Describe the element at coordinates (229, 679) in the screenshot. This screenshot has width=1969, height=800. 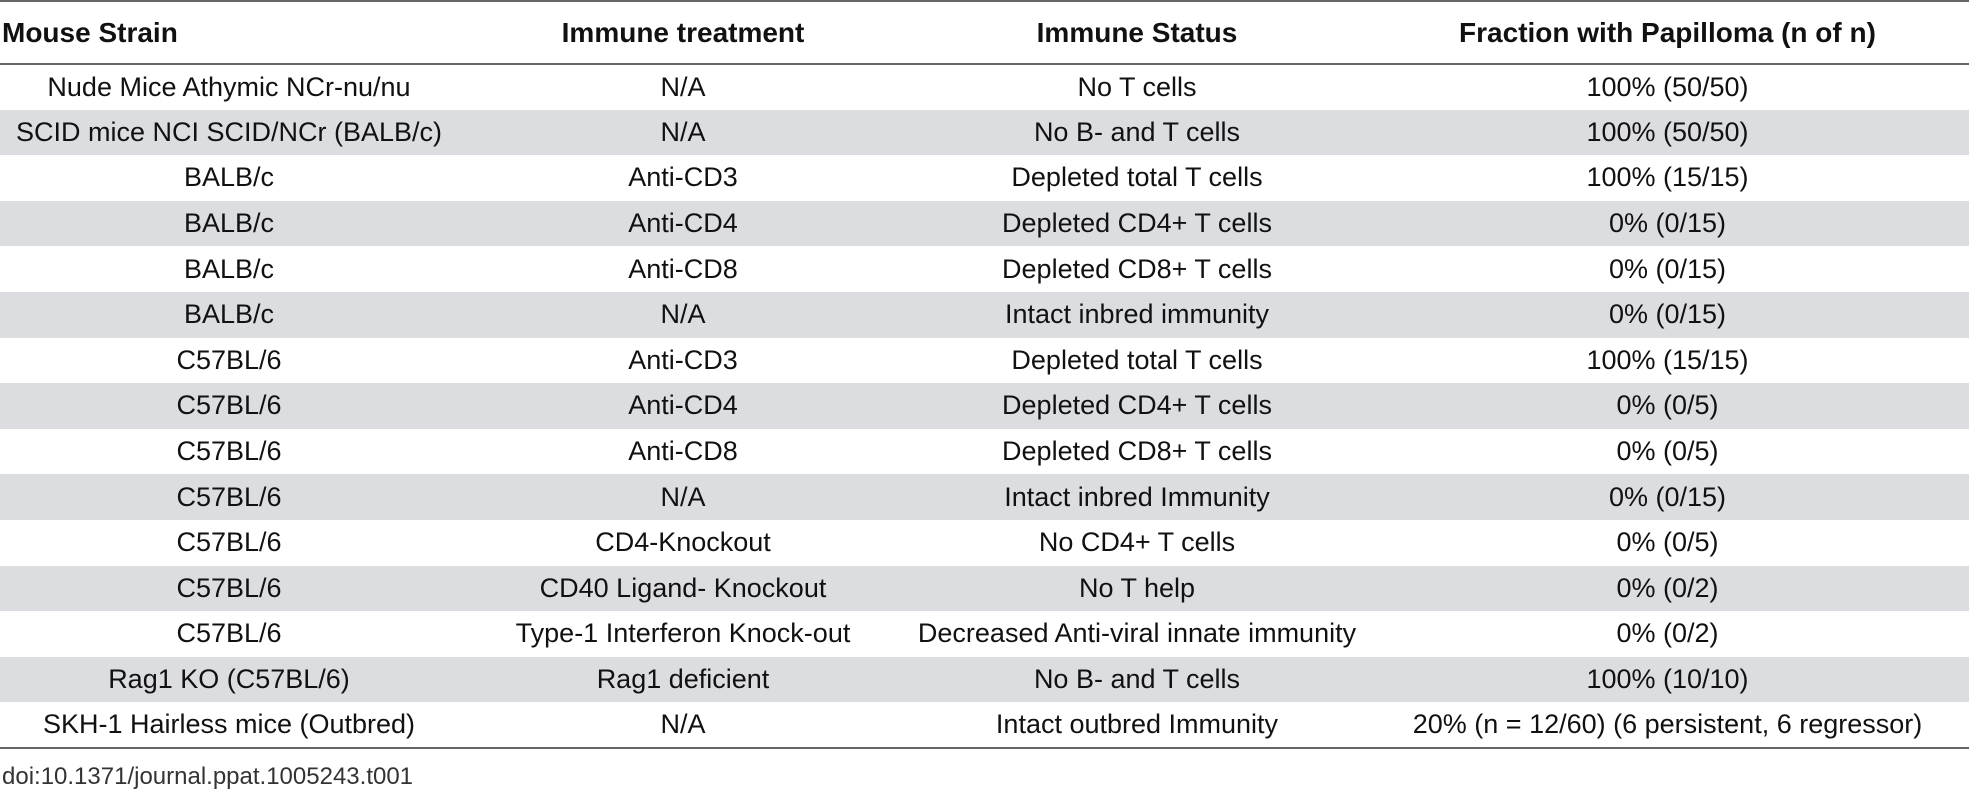
I see `cell-mouse-strain: Rag1 KO (C57BL/6)` at that location.